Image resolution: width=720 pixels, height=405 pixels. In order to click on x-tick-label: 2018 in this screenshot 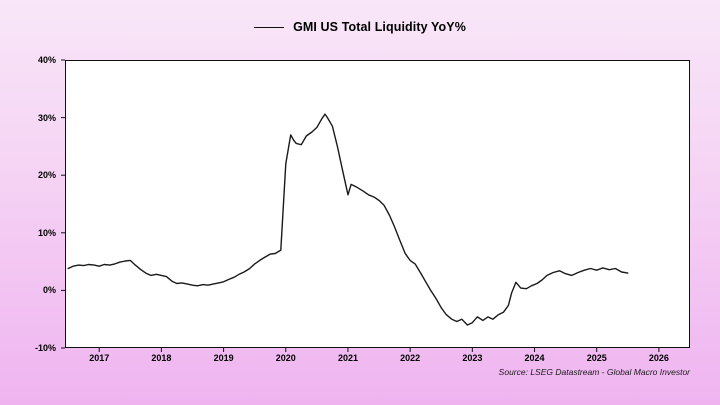, I will do `click(161, 358)`.